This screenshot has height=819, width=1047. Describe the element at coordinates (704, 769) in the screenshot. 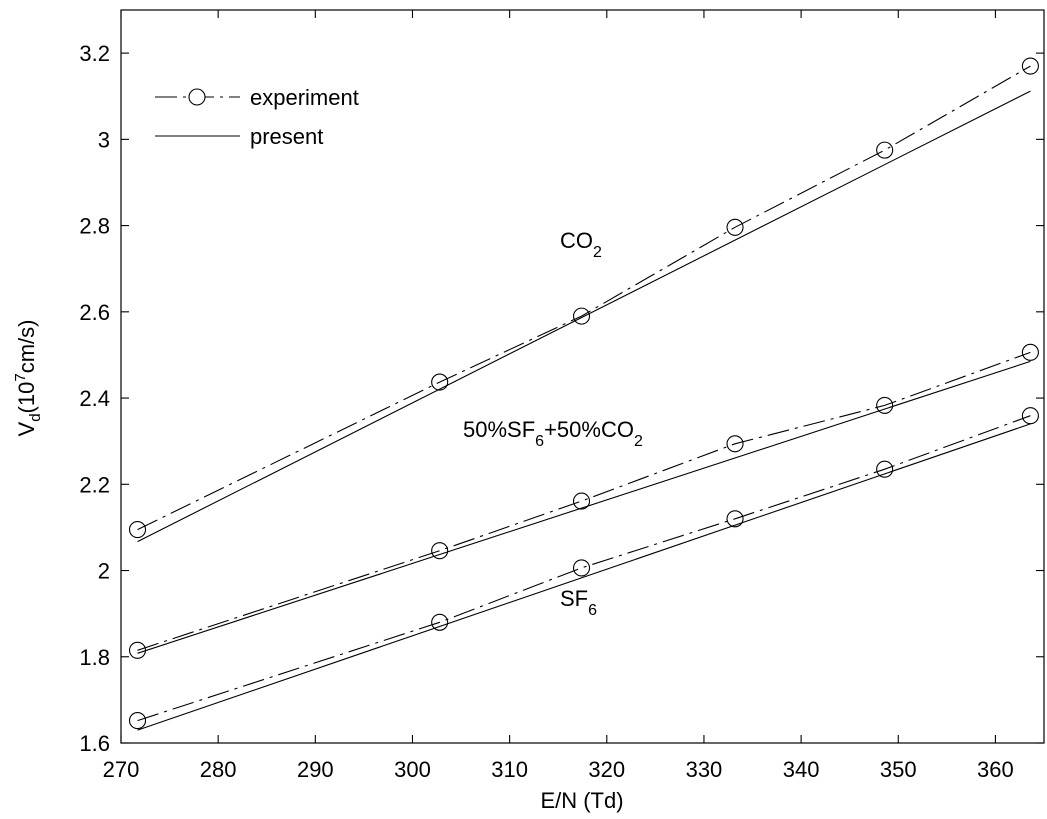

I see `x-tick-label: 330` at that location.